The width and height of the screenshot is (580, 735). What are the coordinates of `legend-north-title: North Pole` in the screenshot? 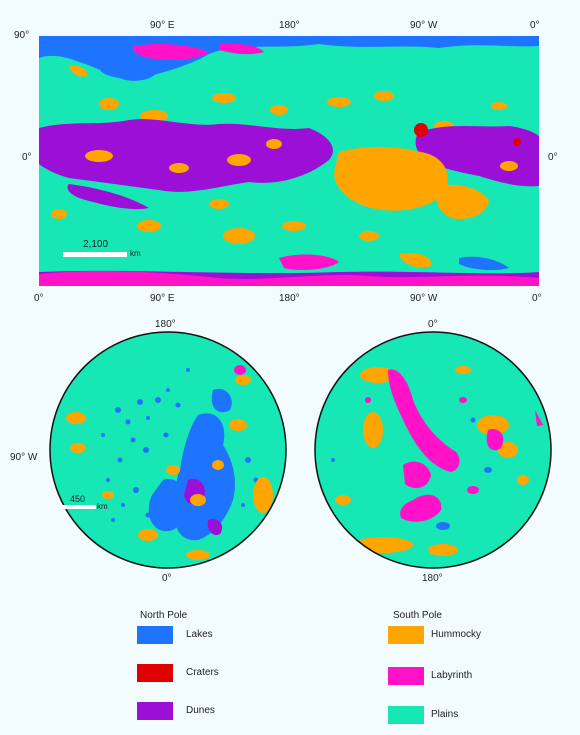 It's located at (164, 615).